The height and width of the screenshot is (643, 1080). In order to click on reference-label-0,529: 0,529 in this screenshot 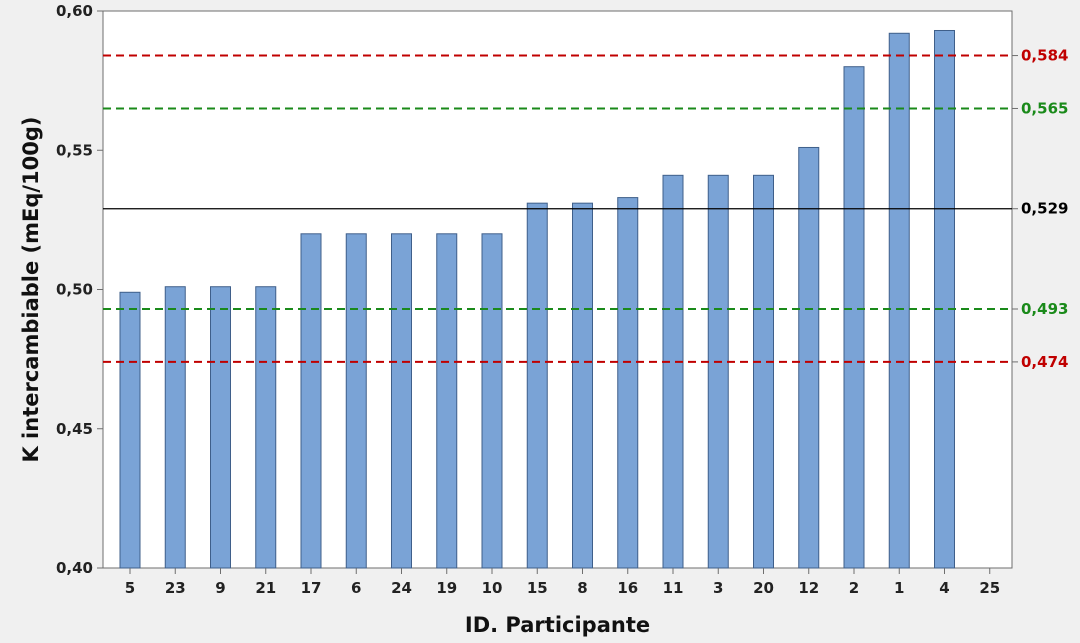, I will do `click(1044, 209)`.